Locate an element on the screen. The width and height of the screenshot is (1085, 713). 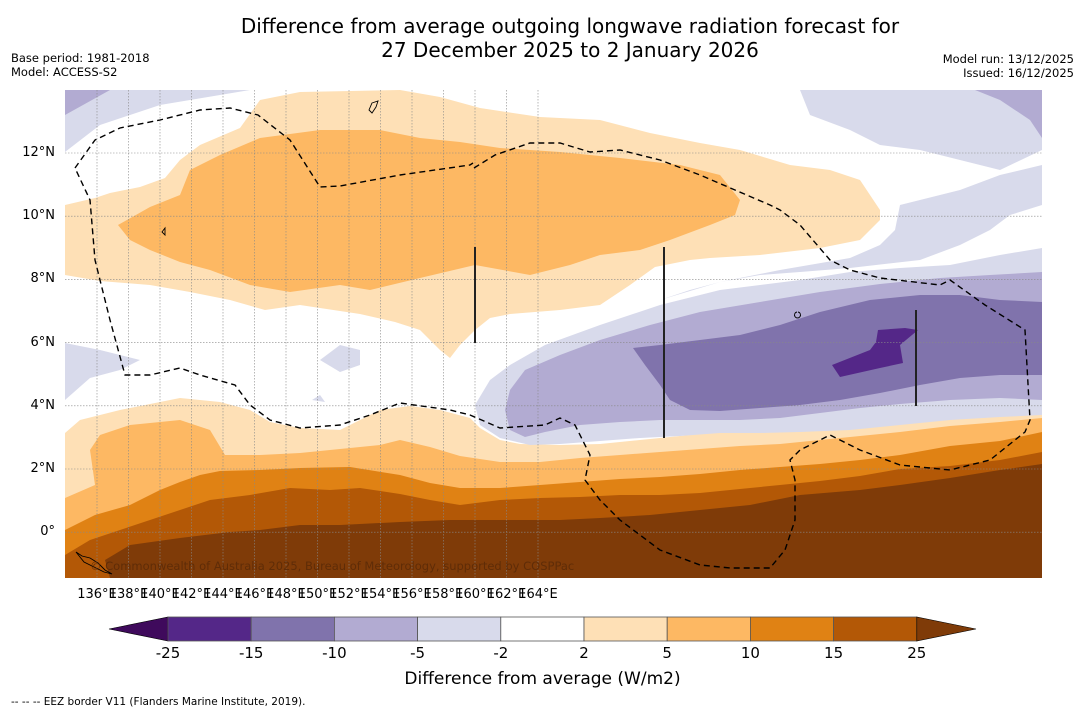
contour-neg5-topright is located at coordinates (821, 202).